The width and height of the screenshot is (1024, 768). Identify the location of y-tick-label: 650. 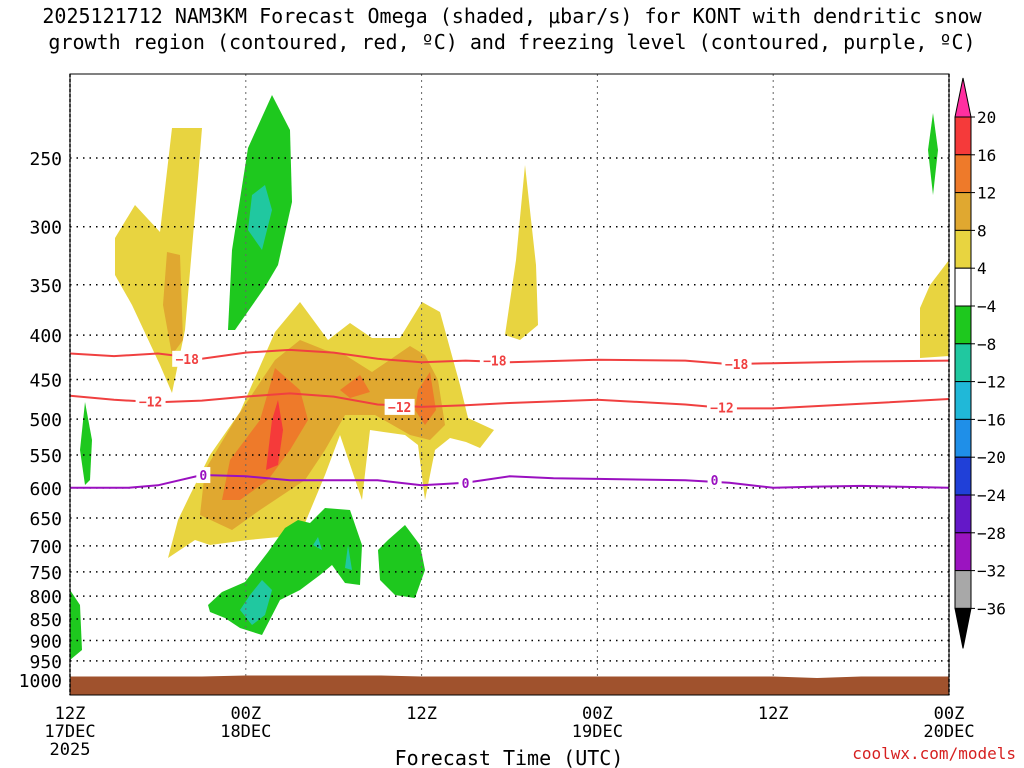
(45, 519).